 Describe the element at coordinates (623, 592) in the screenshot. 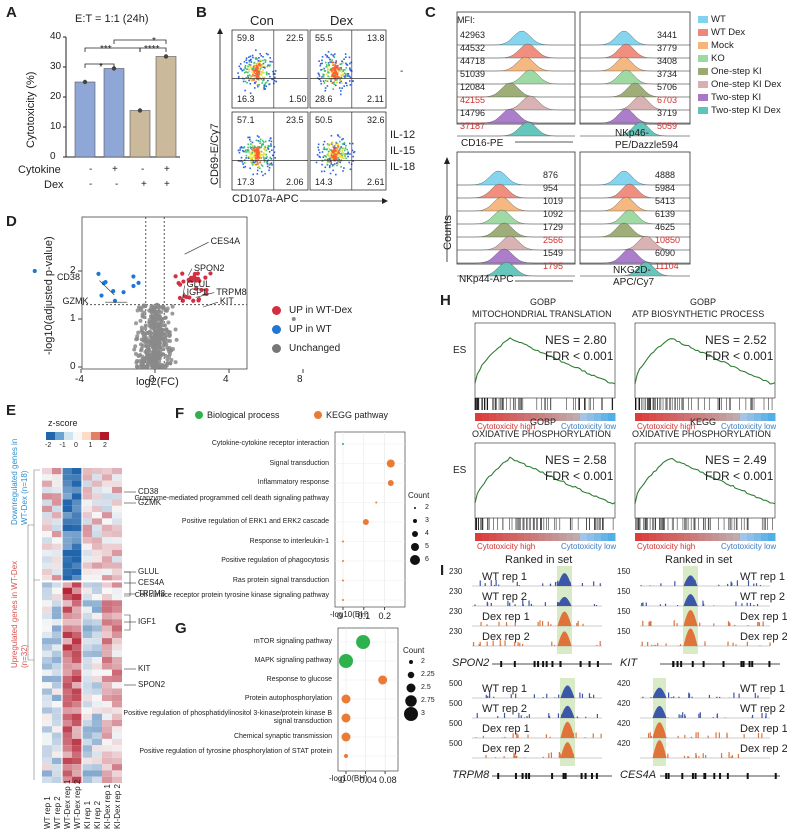

I see `track-scale: 150` at that location.